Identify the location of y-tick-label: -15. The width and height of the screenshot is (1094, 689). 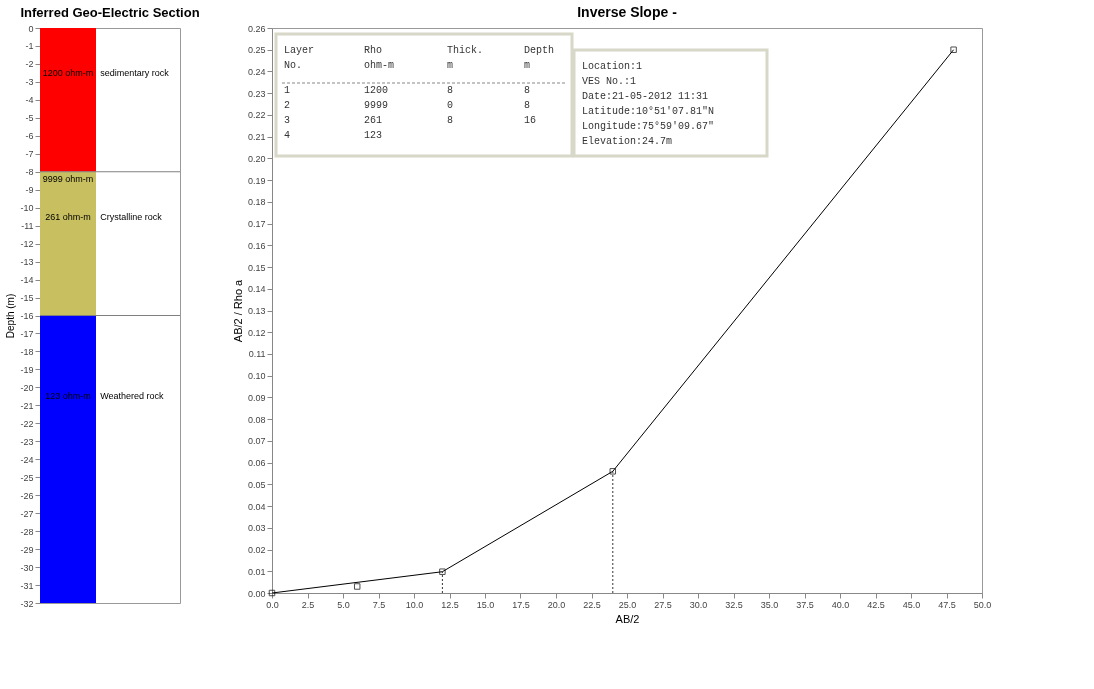
(27, 298).